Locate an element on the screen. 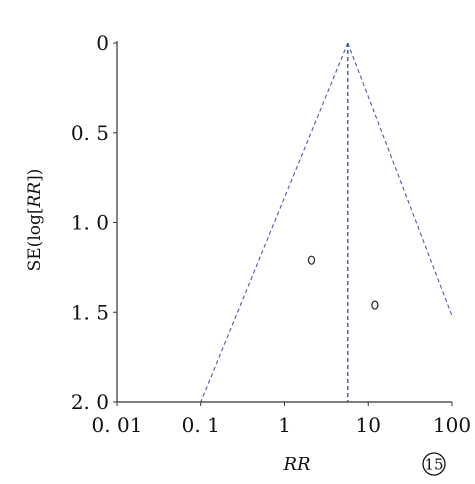 The height and width of the screenshot is (484, 475). figure-number: 15 is located at coordinates (433, 465).